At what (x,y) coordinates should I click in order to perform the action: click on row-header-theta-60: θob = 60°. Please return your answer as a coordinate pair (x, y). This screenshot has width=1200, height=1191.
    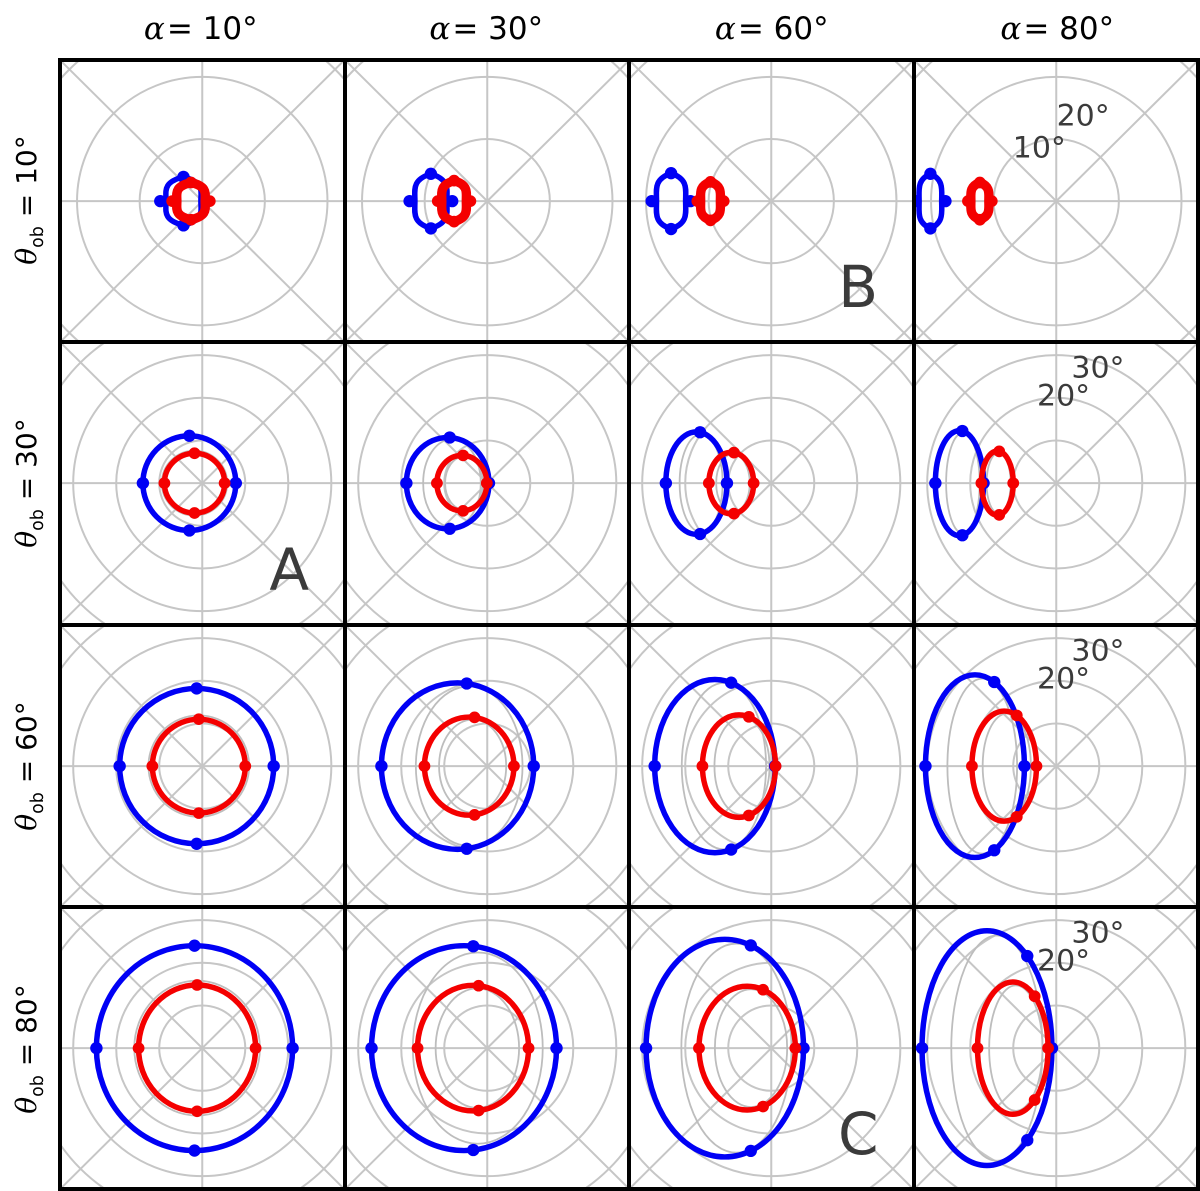
    Looking at the image, I should click on (29, 766).